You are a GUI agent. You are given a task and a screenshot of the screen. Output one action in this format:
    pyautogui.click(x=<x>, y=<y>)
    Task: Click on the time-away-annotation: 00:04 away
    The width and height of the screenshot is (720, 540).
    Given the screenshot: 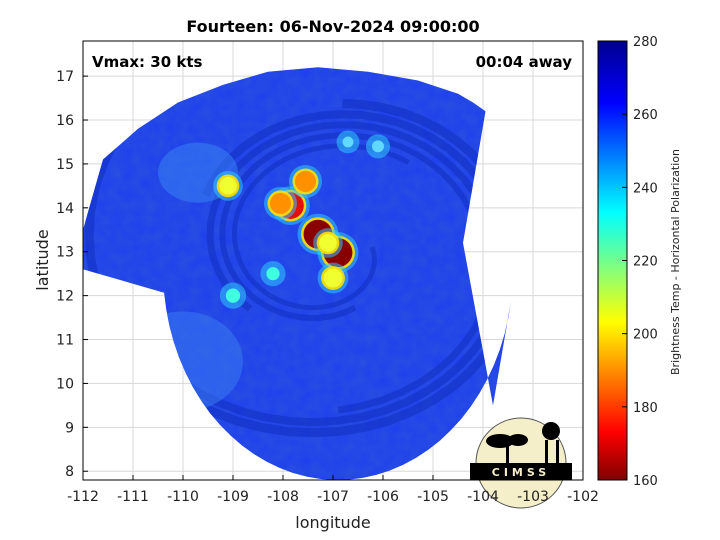 What is the action you would take?
    pyautogui.click(x=524, y=62)
    